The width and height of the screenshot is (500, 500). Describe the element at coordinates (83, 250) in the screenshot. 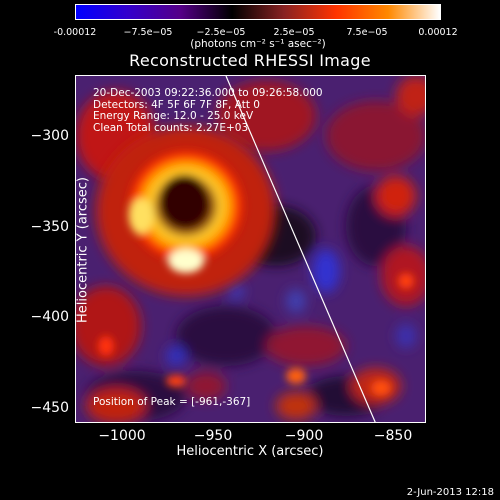

I see `y-axis-label: Heliocentric Y (arcsec)` at that location.